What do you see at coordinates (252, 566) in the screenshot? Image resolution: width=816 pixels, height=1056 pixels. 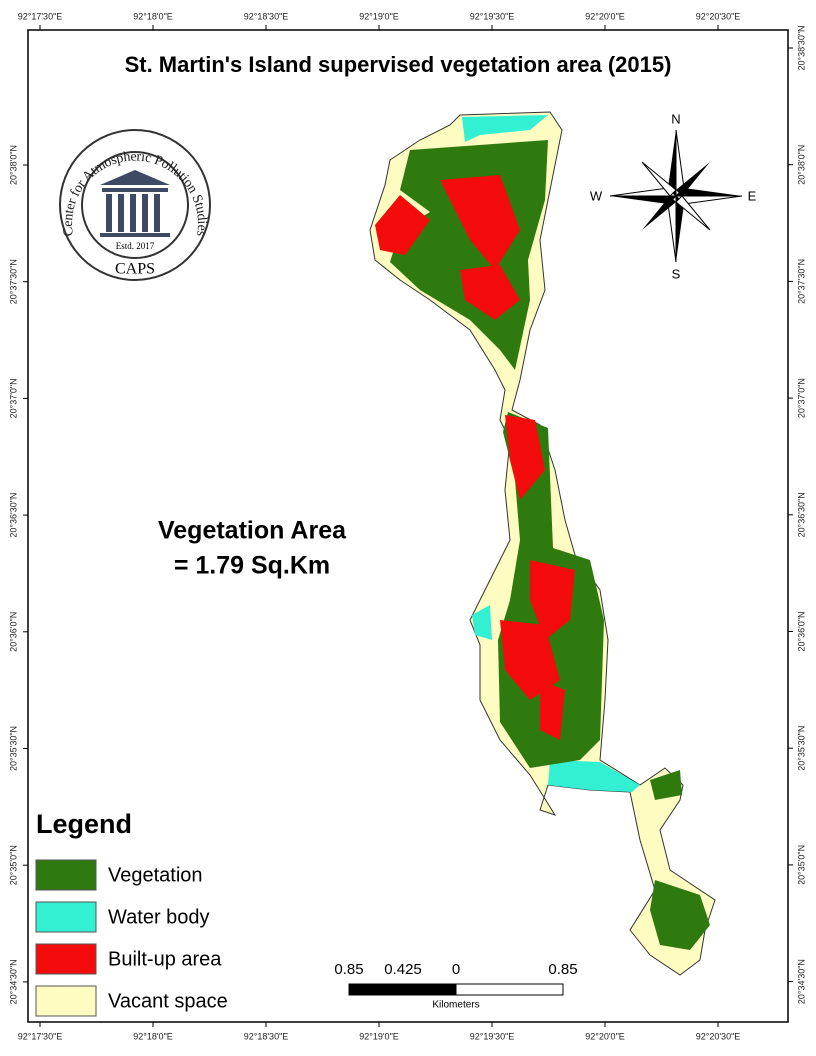 I see `annotation-line: = 1.79 Sq.Km` at bounding box center [252, 566].